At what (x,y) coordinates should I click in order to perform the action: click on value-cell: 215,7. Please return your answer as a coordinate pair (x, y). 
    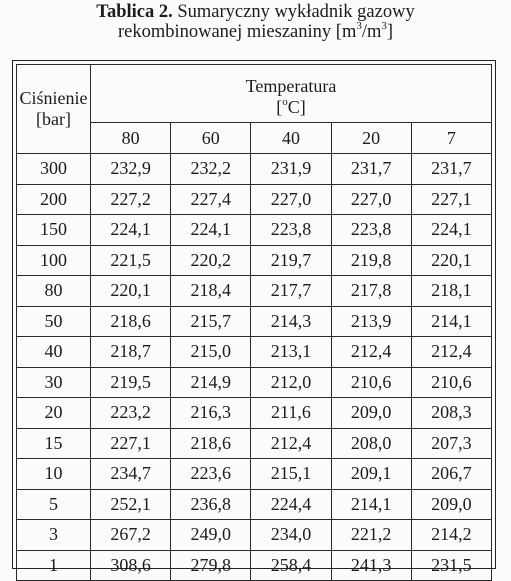
    Looking at the image, I should click on (211, 321).